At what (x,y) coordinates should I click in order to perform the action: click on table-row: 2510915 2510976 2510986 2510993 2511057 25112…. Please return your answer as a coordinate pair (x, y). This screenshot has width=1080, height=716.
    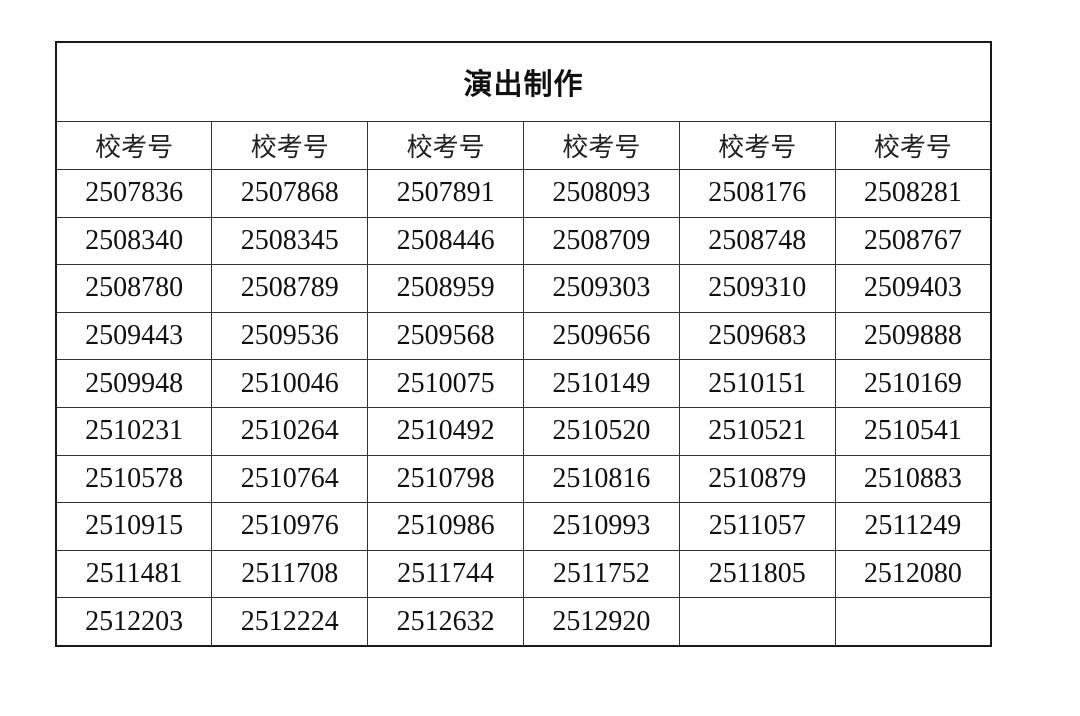
    Looking at the image, I should click on (523, 526).